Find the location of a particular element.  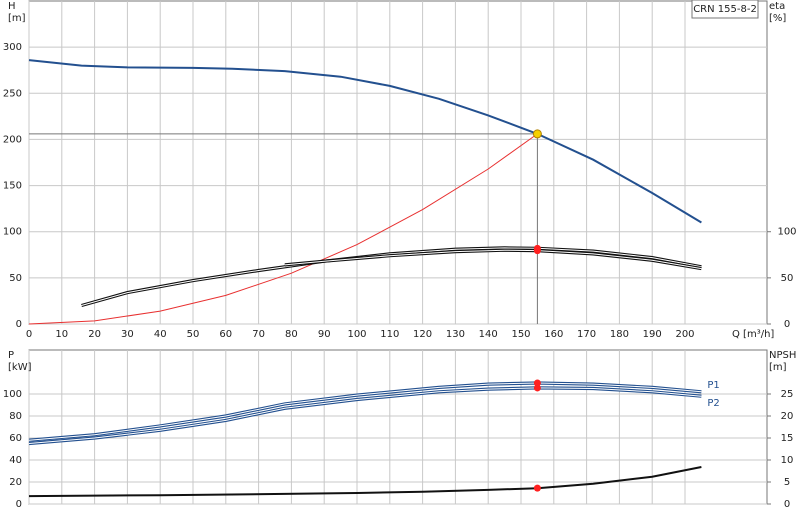

x-tick-label: 40 is located at coordinates (160, 334).